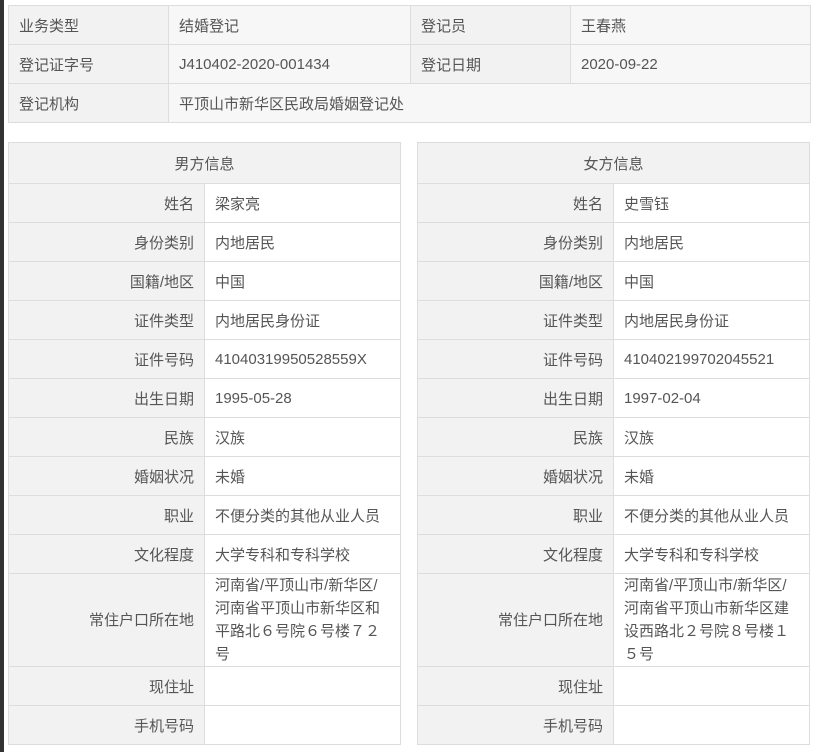 This screenshot has height=752, width=817. I want to click on table-row: 姓名 史雪钰, so click(613, 203).